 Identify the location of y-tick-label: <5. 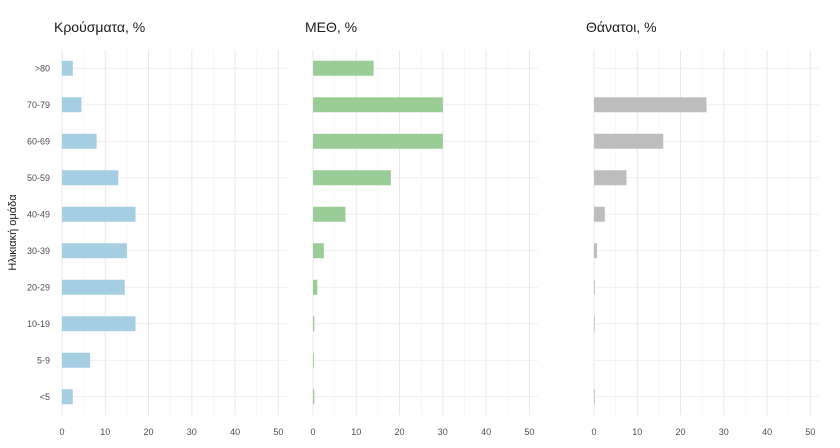
(45, 397).